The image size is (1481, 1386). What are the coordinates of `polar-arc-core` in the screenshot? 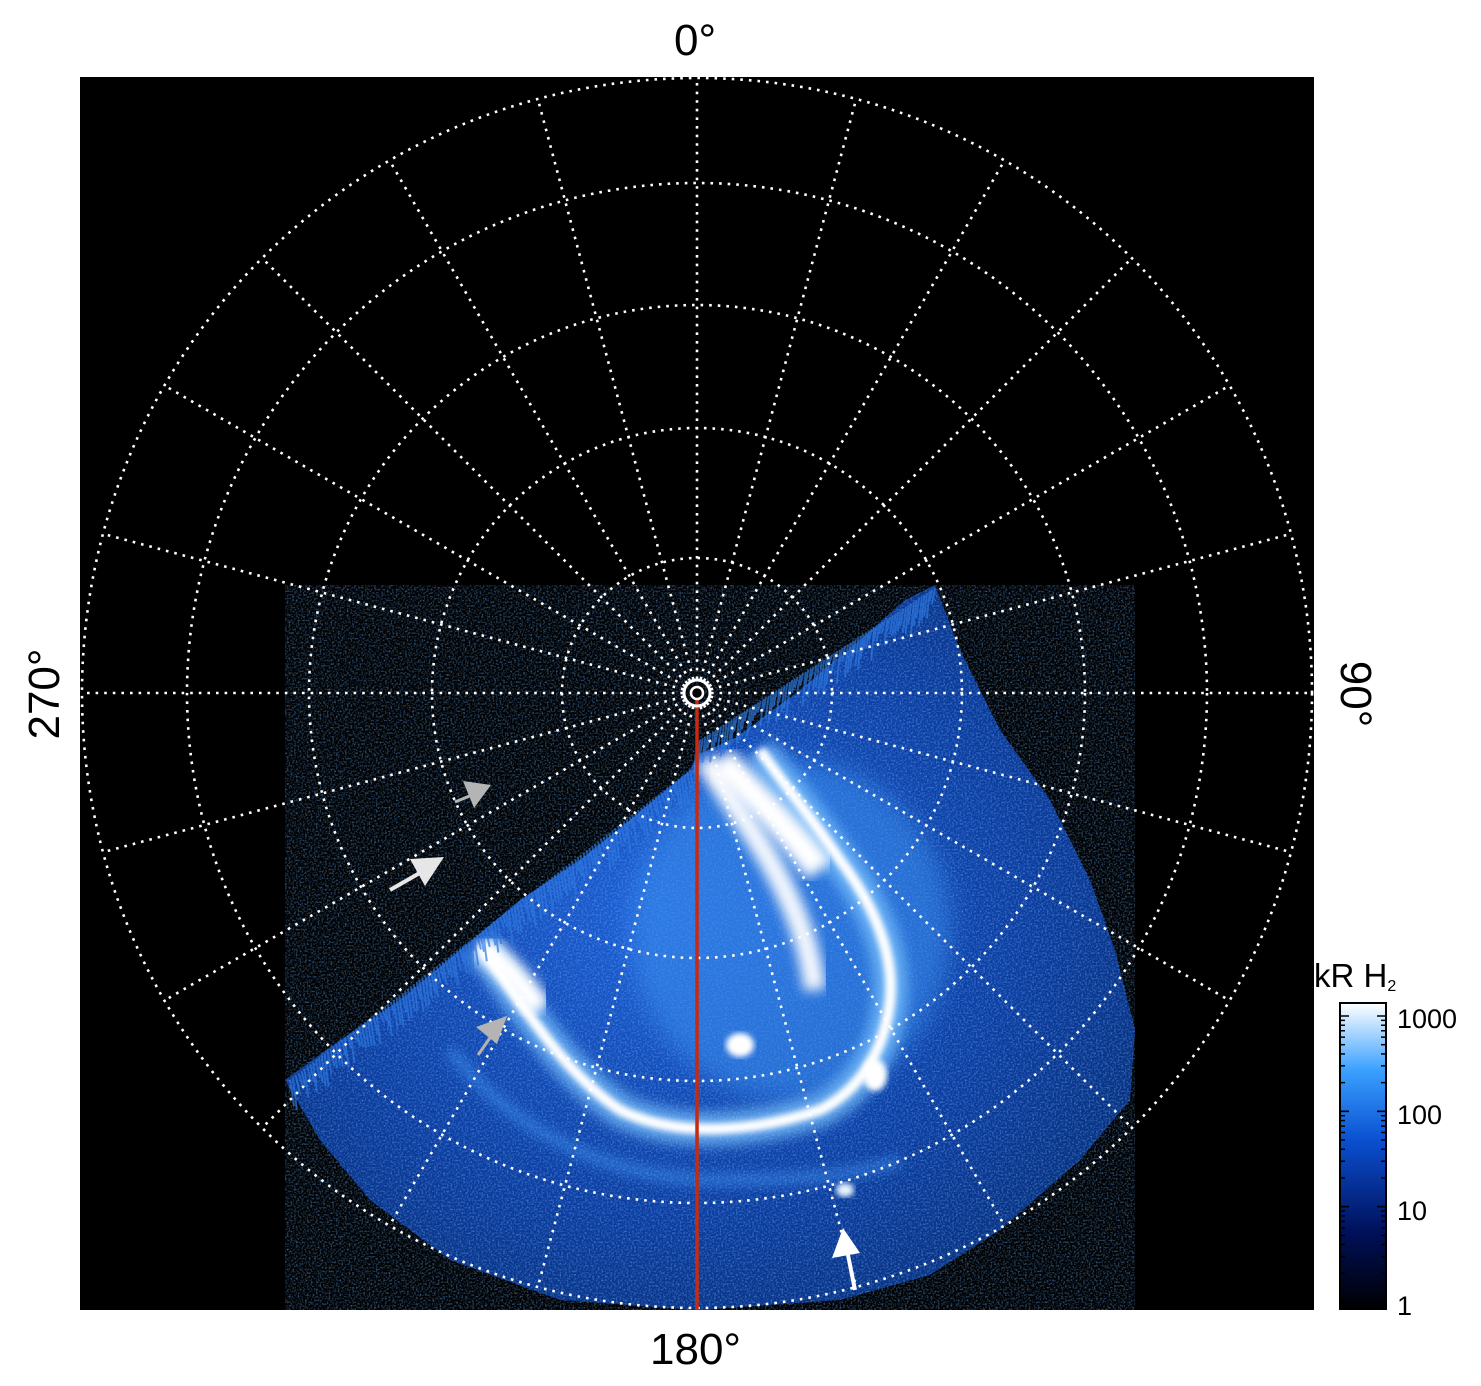 It's located at (770, 814).